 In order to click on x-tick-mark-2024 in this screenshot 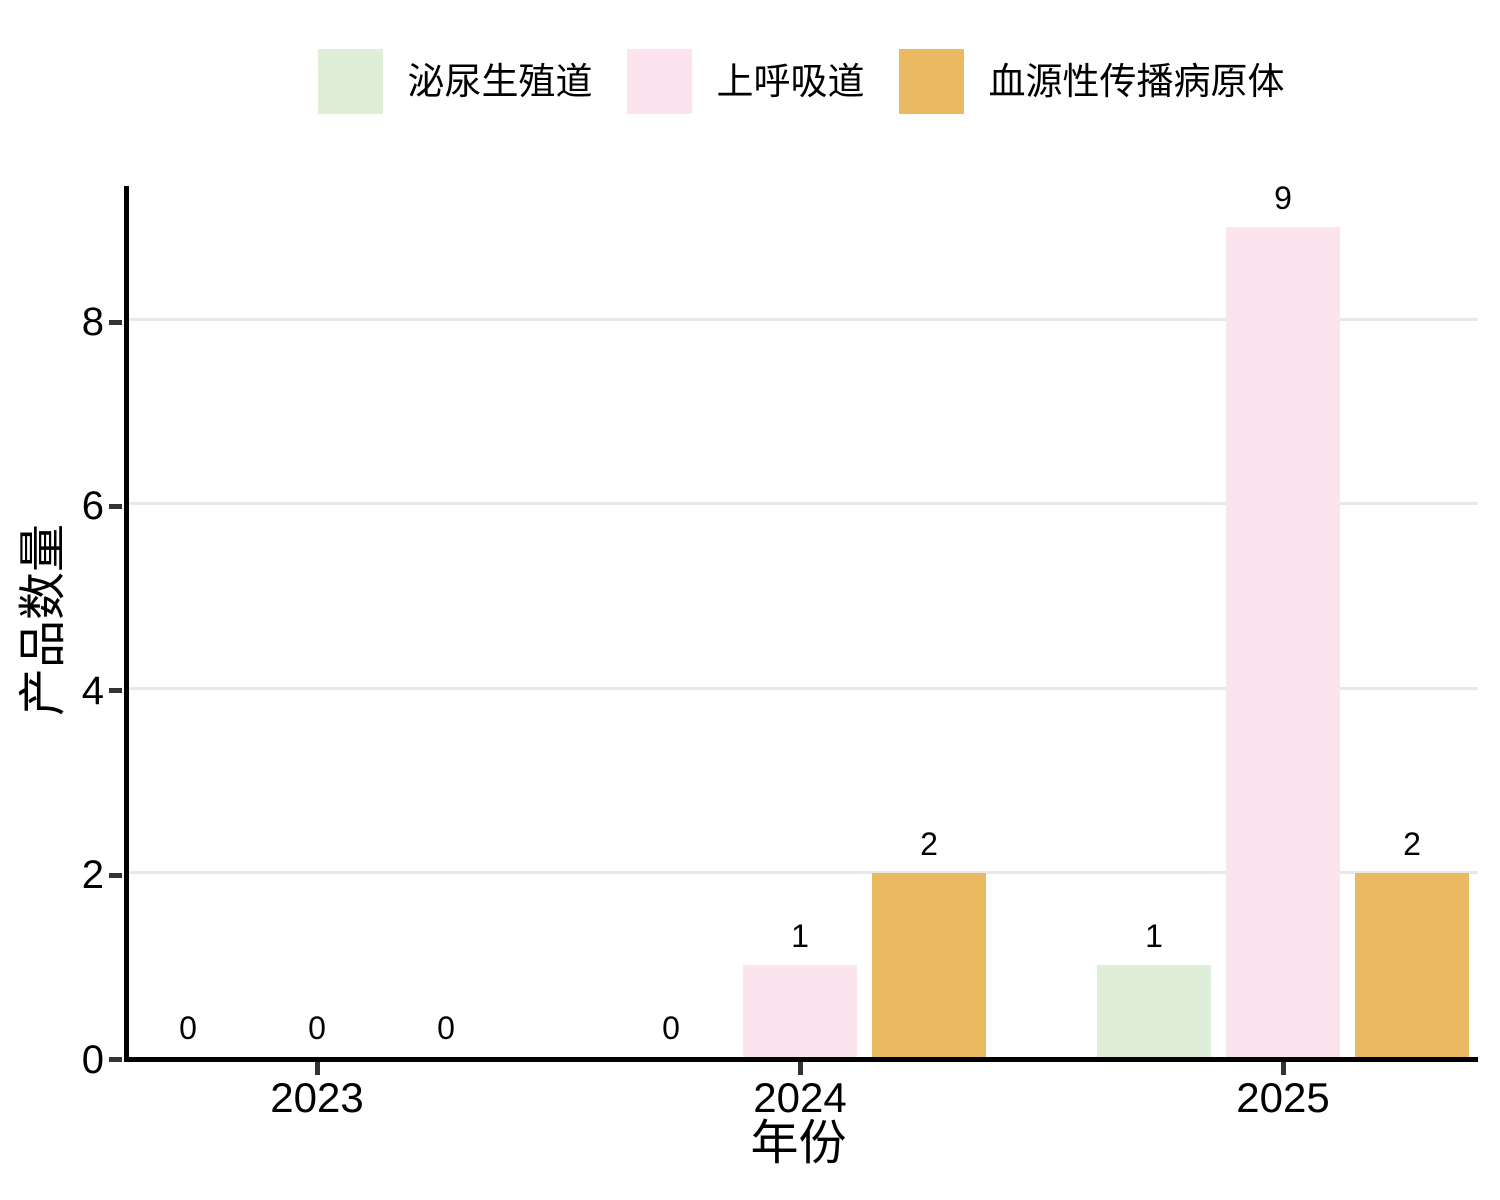, I will do `click(800, 1068)`.